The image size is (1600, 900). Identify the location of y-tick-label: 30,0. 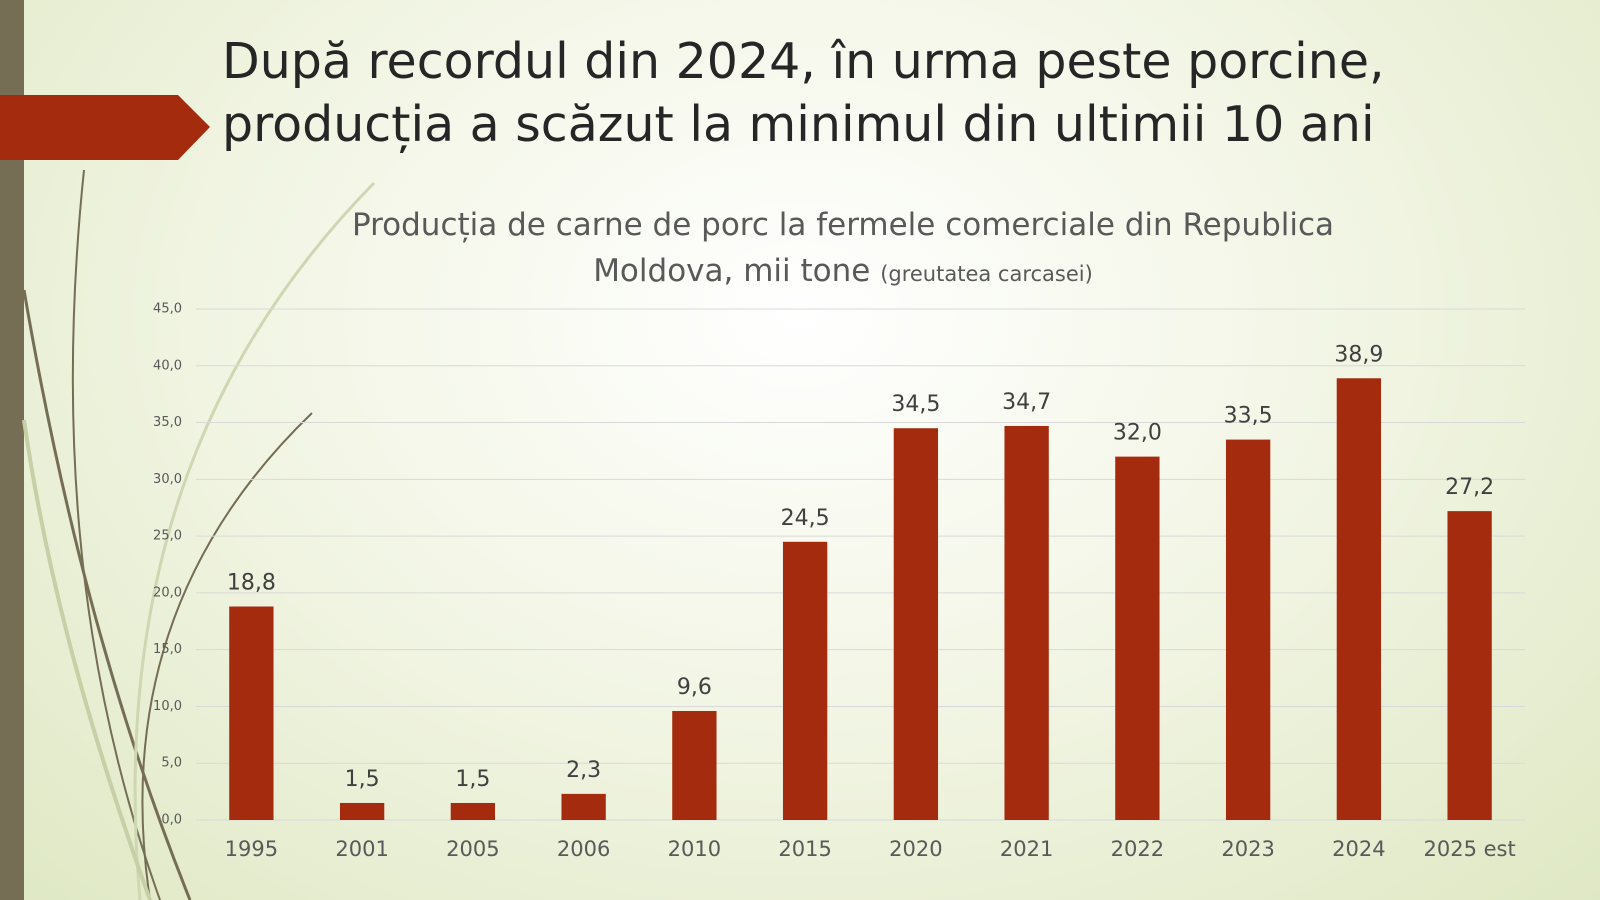
(167, 479).